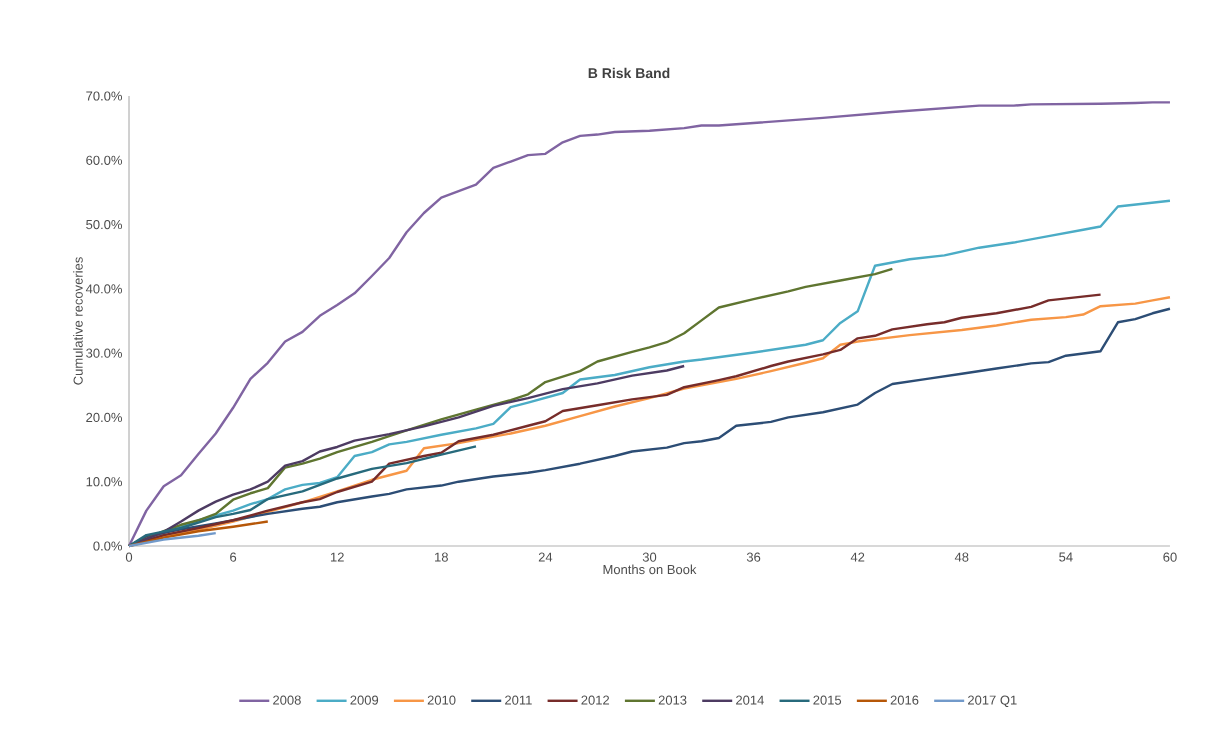 The image size is (1210, 743). I want to click on y-tick-label: 30.0%, so click(104, 353).